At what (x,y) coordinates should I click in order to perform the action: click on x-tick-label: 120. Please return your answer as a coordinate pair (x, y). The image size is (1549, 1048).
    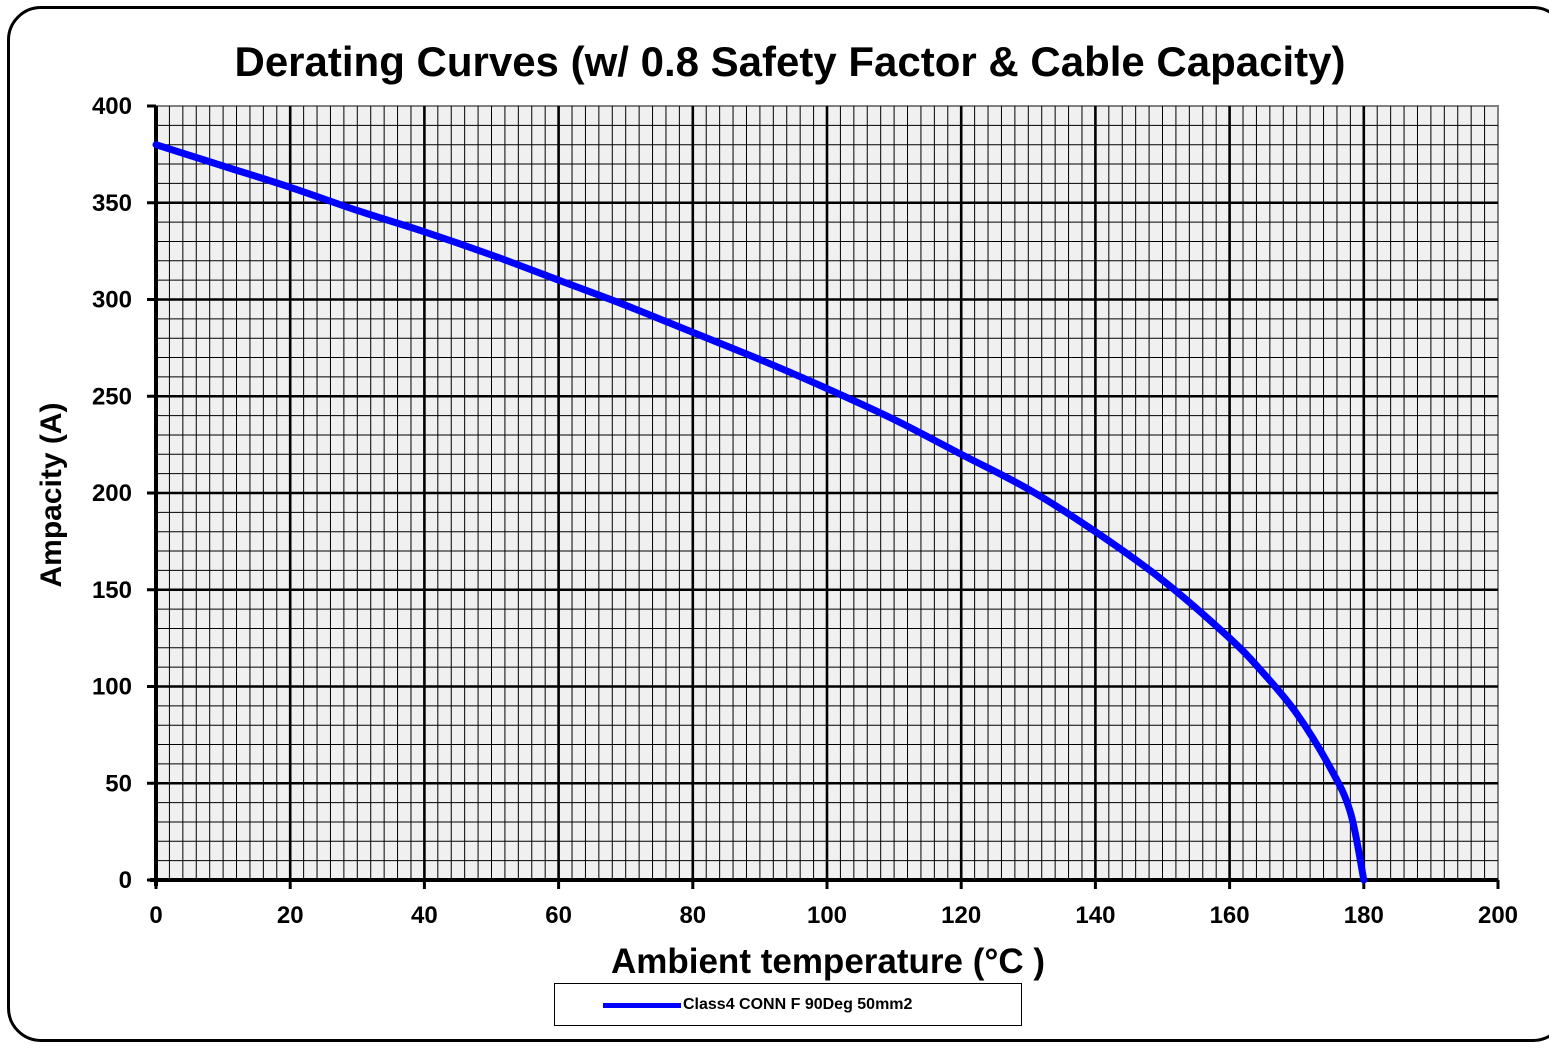
    Looking at the image, I should click on (961, 915).